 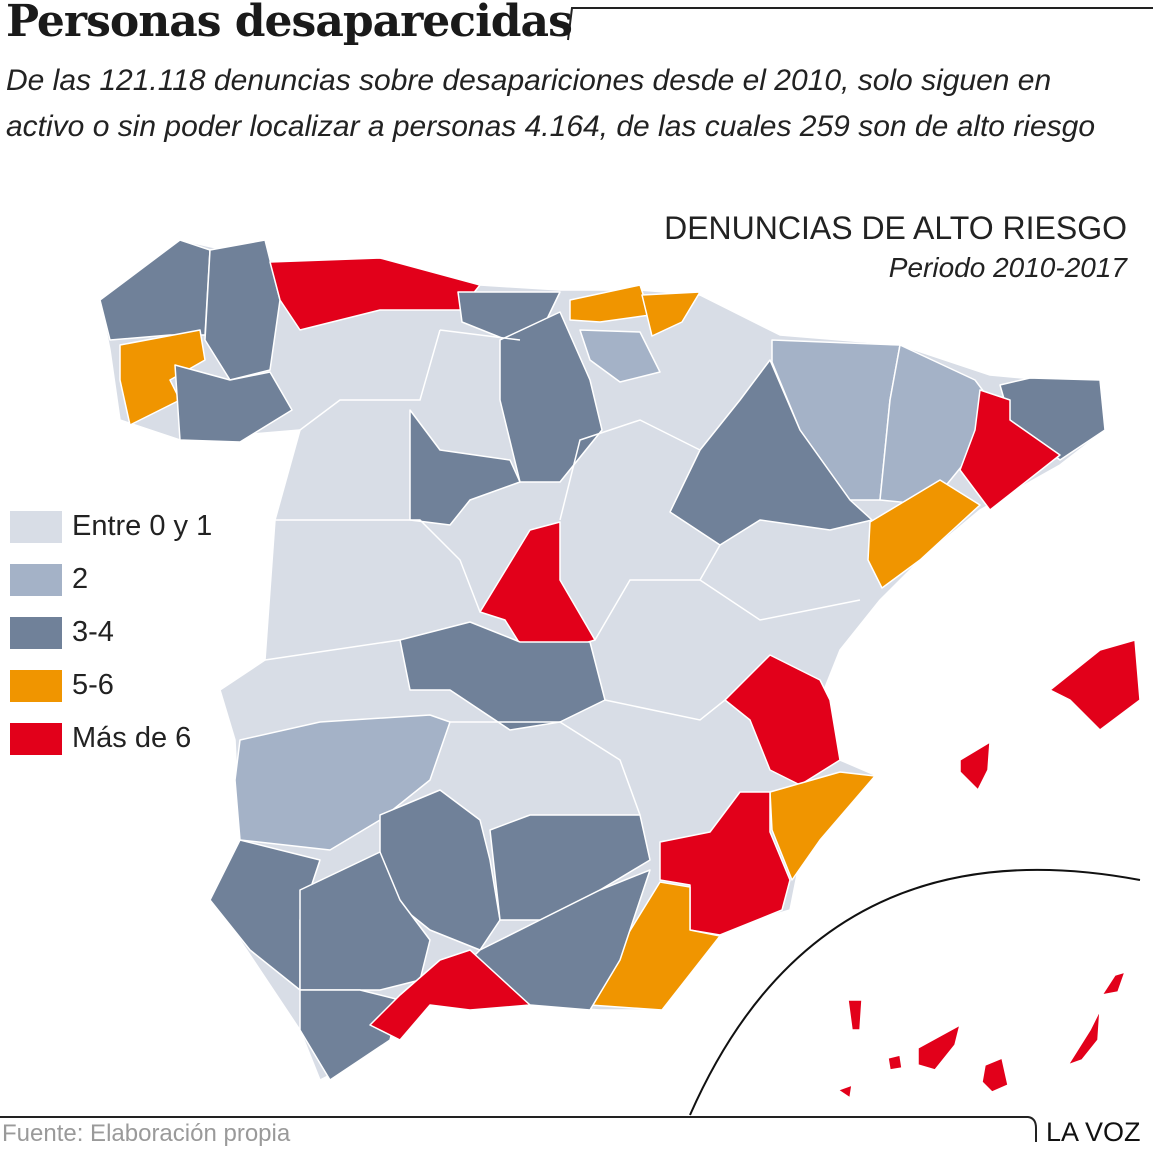 I want to click on legend: Entre 0 y 1 2 3-4 5-6 Más de 6, so click(x=111, y=632).